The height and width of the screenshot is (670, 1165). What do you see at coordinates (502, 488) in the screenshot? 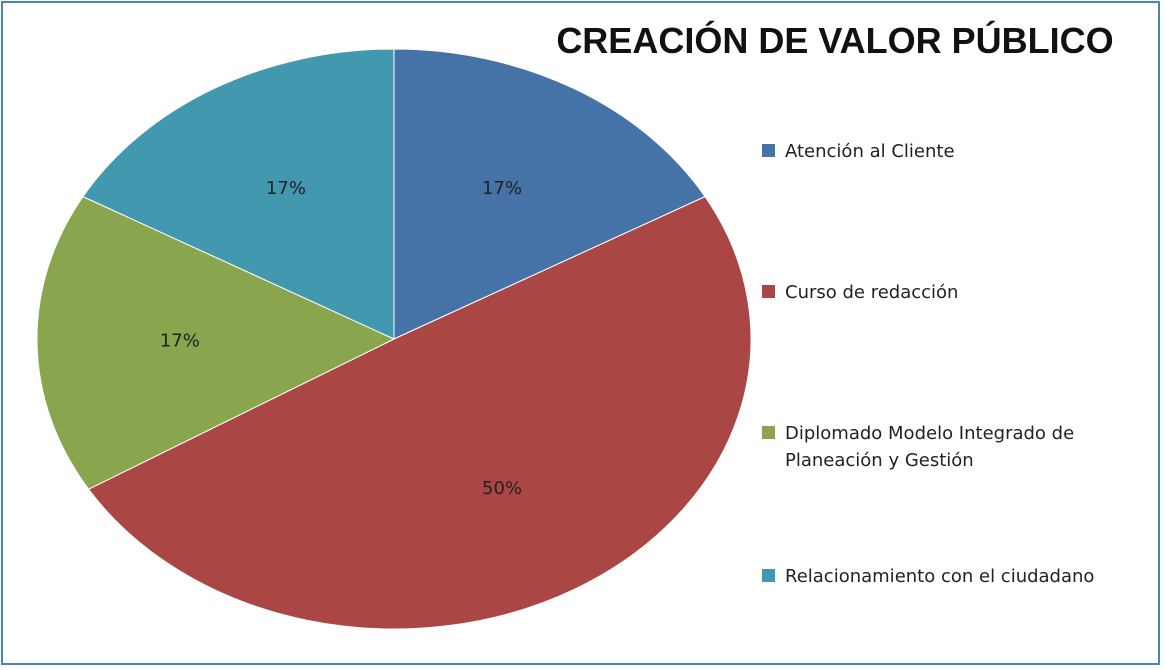
I see `data-label: 50%` at bounding box center [502, 488].